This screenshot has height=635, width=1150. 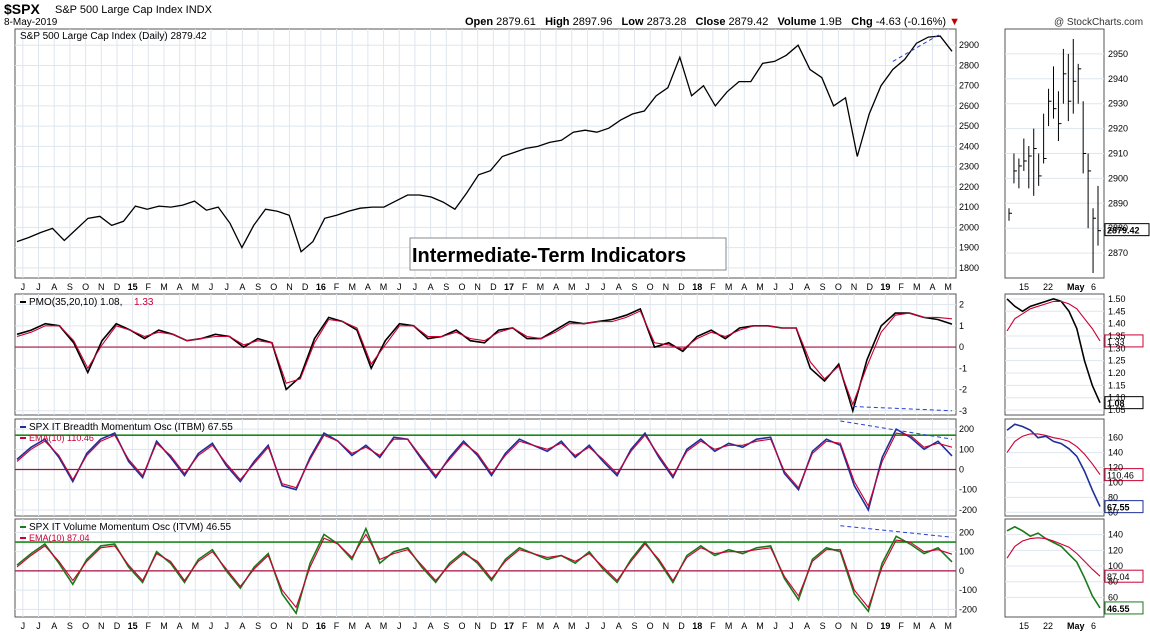 What do you see at coordinates (966, 552) in the screenshot?
I see `y-tick-label: 100` at bounding box center [966, 552].